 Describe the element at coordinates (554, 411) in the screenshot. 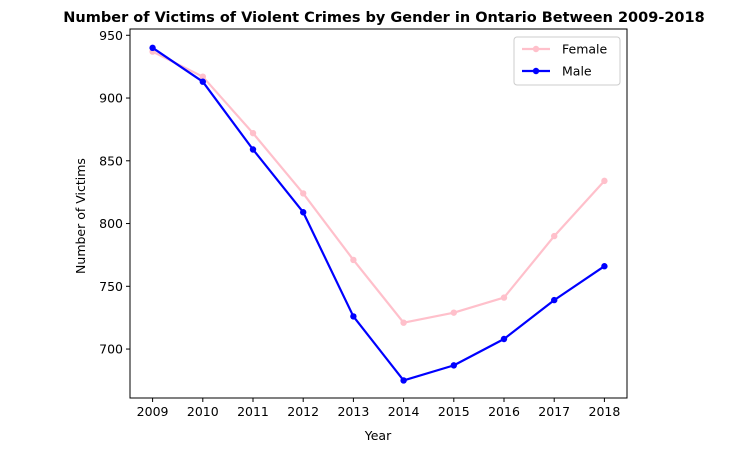

I see `x-tick-label: 2017` at that location.